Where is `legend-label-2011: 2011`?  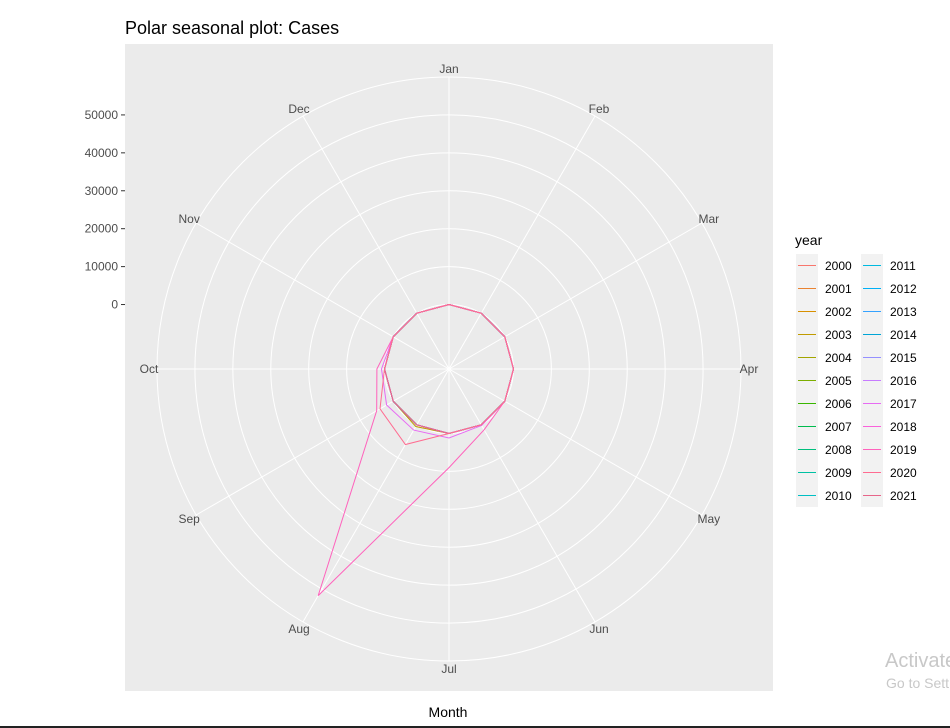
legend-label-2011: 2011 is located at coordinates (903, 266).